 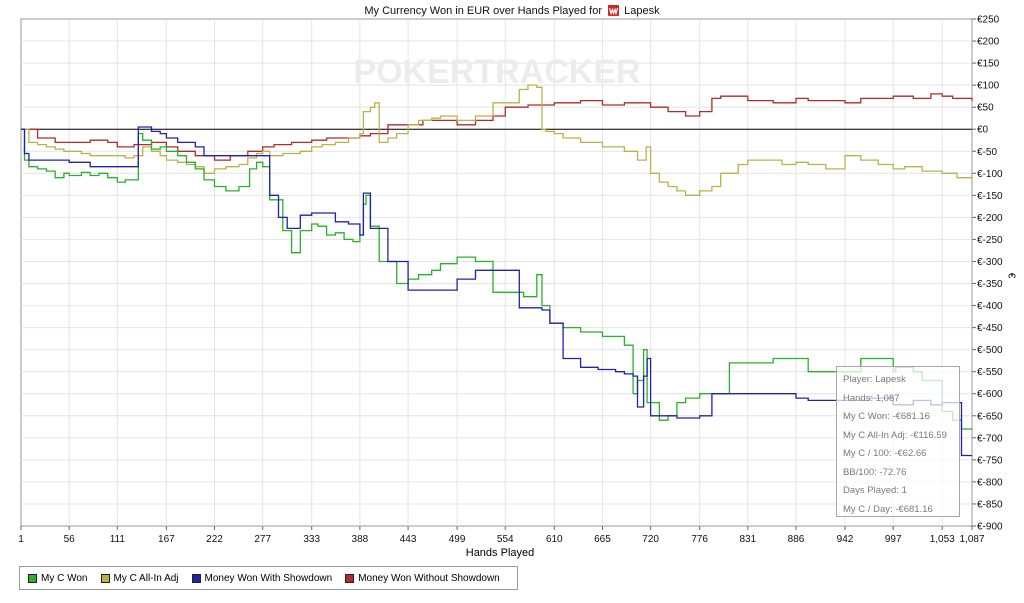 I want to click on y-tick-label: €200, so click(x=988, y=42).